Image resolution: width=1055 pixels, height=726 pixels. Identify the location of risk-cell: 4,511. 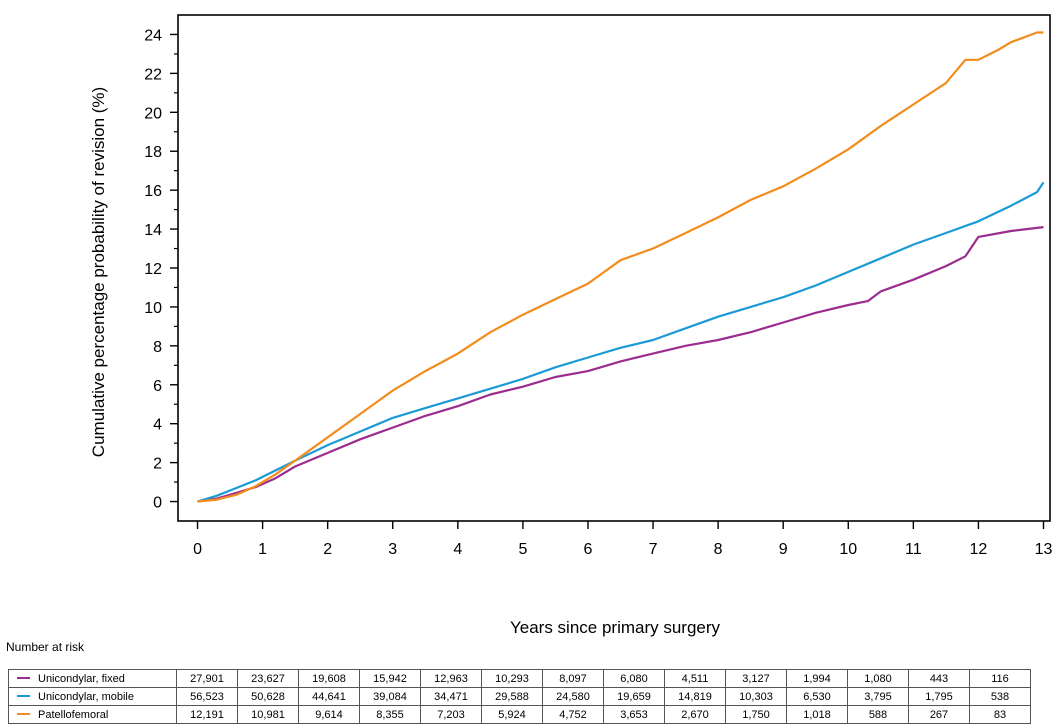
(695, 678).